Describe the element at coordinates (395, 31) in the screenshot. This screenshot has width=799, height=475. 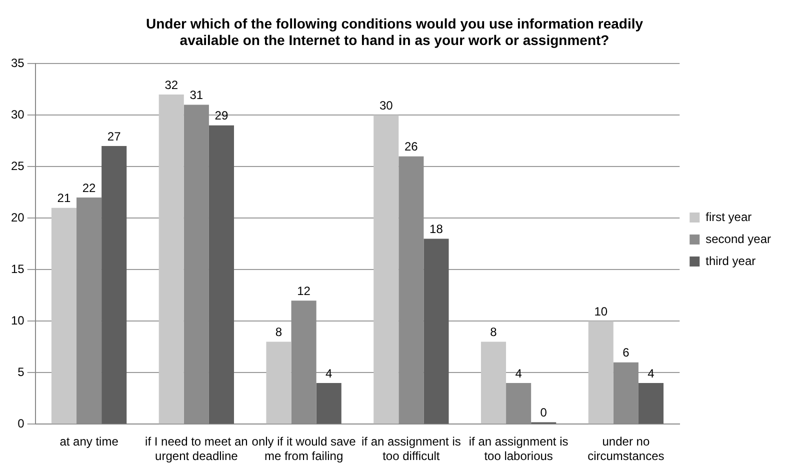
I see `chart-title: Under which of the following conditions would you use information readily available on the Internet to hand in as your work or assignment?` at that location.